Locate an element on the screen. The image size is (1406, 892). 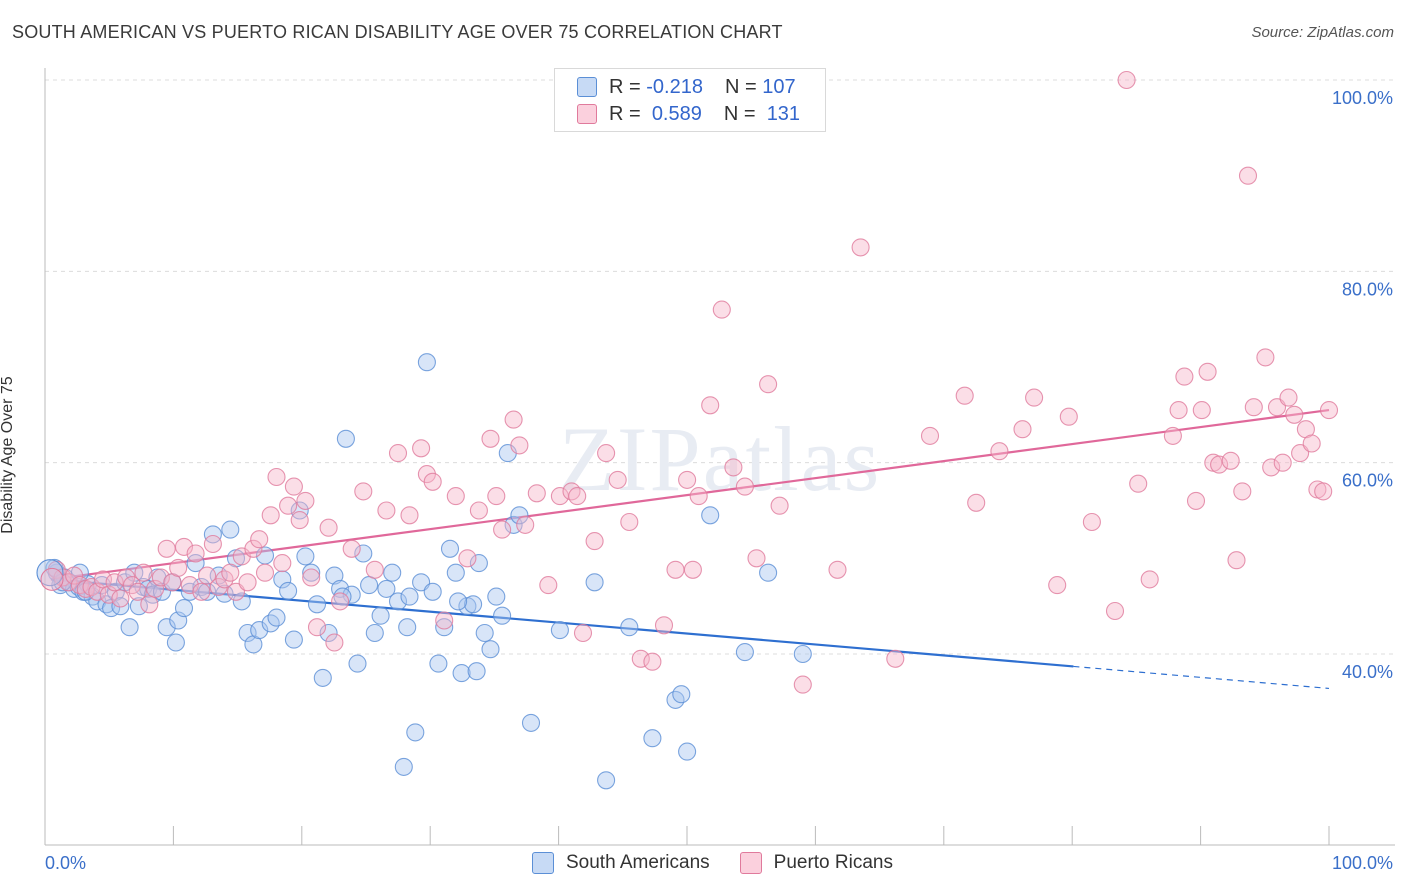
trend-line-south-americans-extension is located at coordinates (1201, 677).